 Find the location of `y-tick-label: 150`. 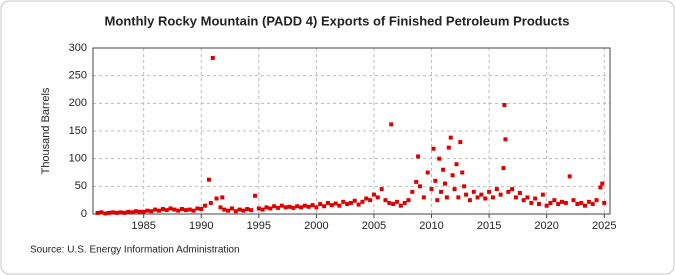

y-tick-label: 150 is located at coordinates (78, 131).